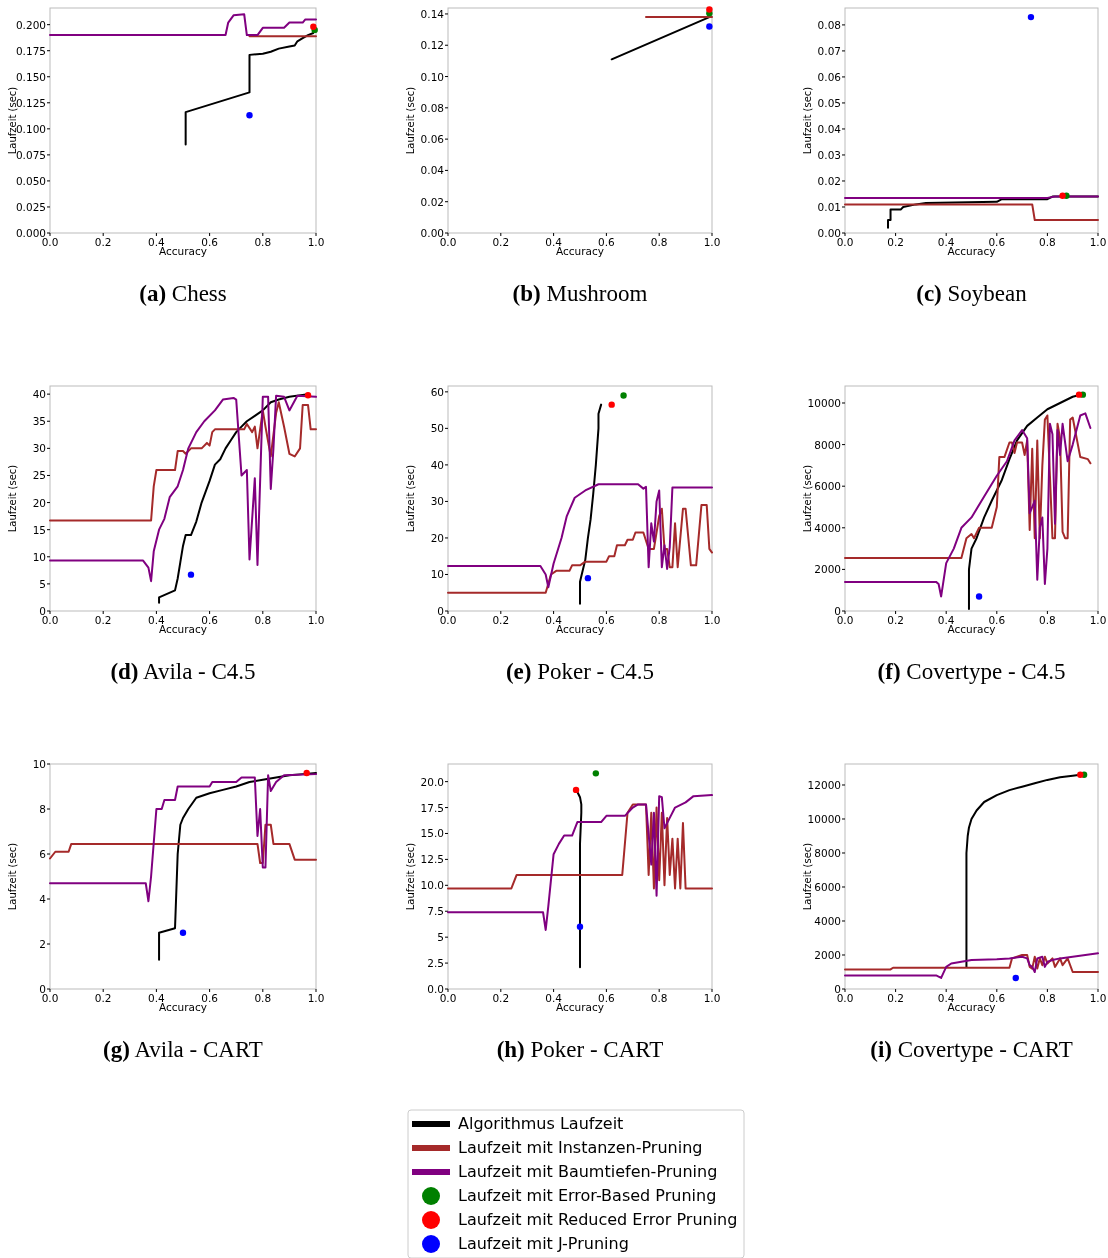 The width and height of the screenshot is (1108, 1258). What do you see at coordinates (827, 444) in the screenshot?
I see `y-tick-label: 8000` at bounding box center [827, 444].